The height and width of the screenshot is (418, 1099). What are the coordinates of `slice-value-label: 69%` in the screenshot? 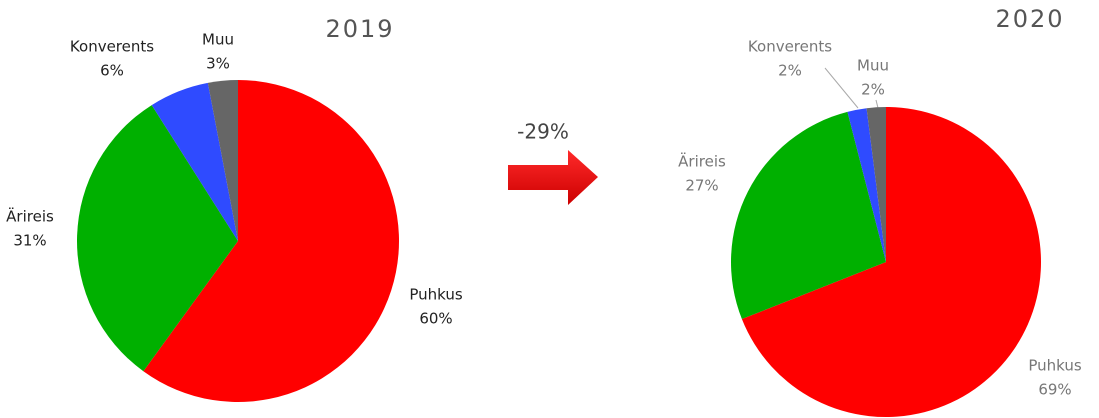 It's located at (1054, 390).